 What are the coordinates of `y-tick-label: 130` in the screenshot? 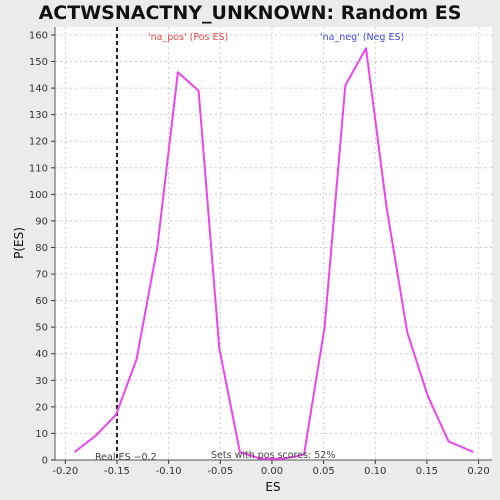 It's located at (38, 115).